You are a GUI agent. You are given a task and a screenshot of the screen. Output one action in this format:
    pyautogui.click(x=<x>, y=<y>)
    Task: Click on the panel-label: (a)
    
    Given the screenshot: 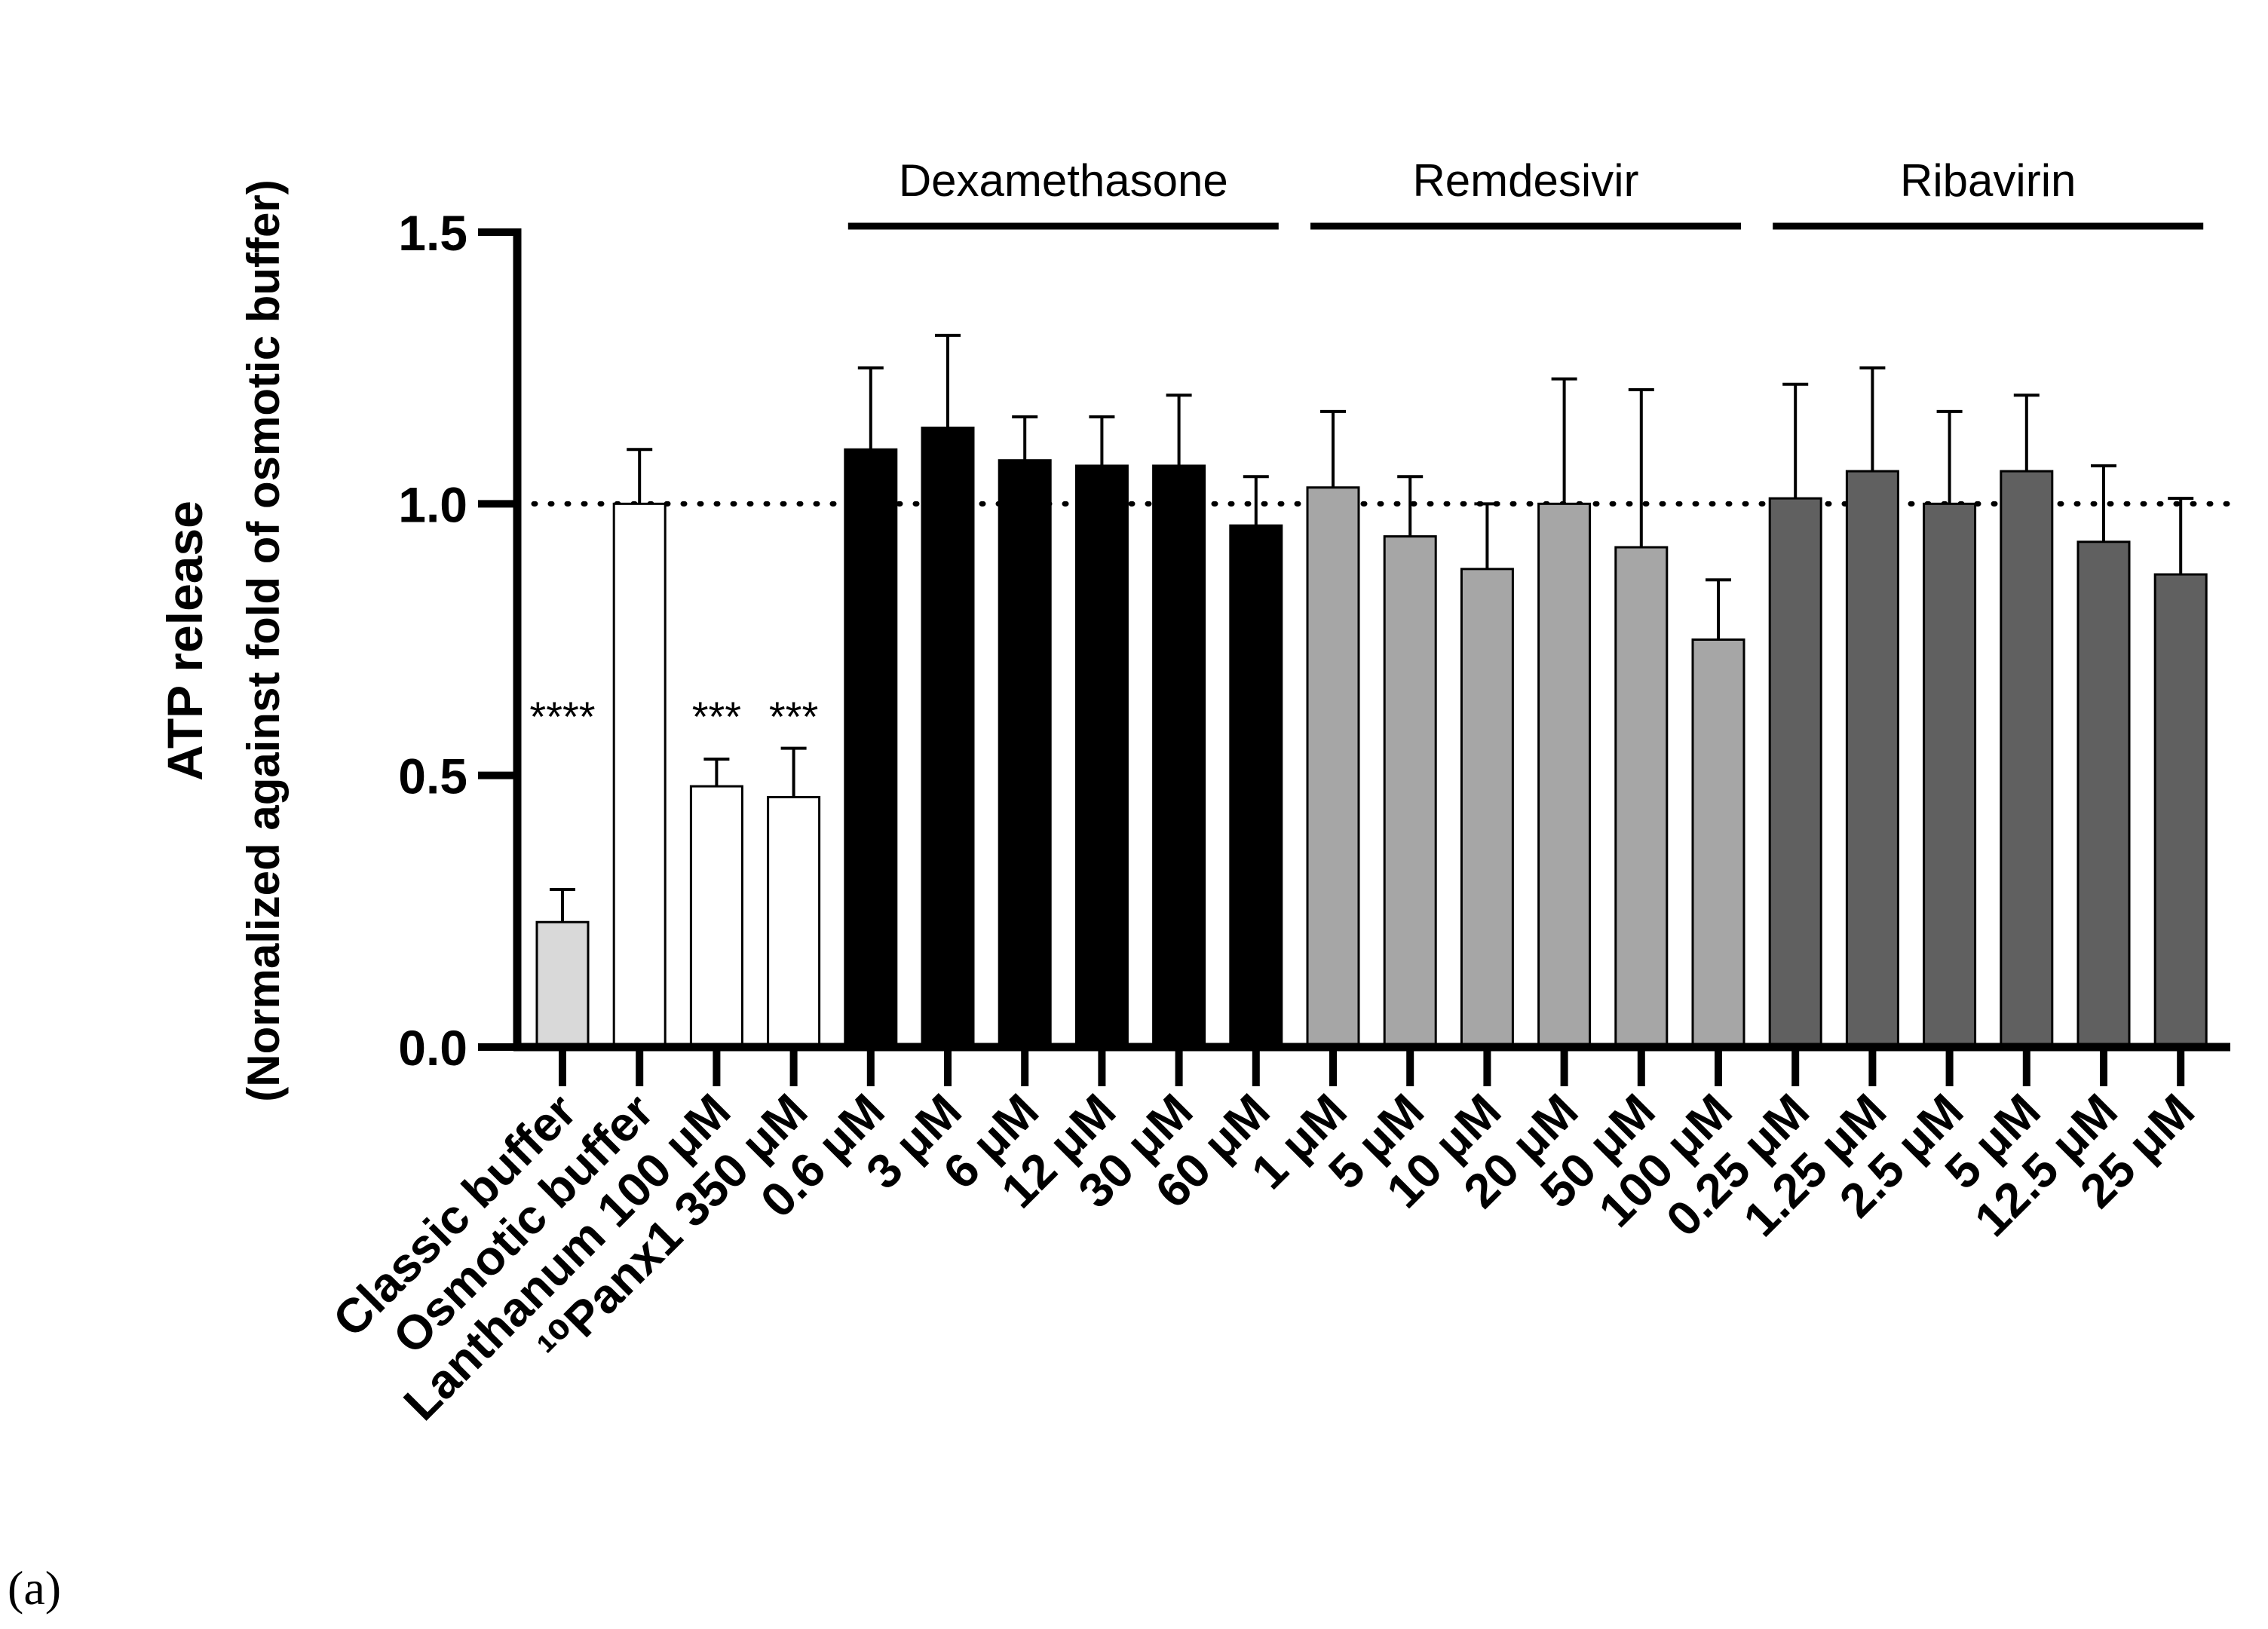 What is the action you would take?
    pyautogui.click(x=34, y=1588)
    